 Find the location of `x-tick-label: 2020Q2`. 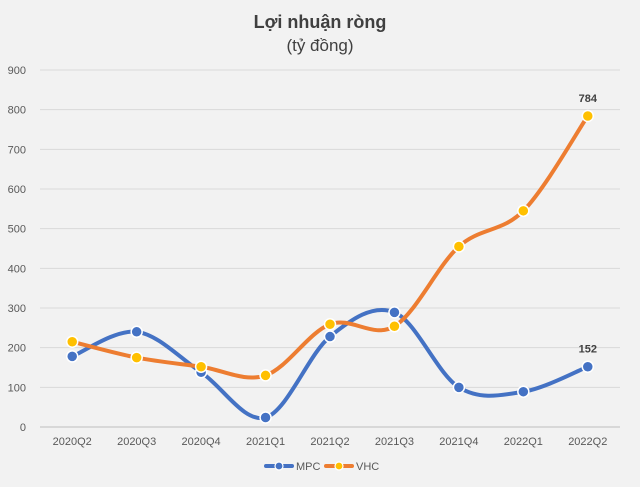

x-tick-label: 2020Q2 is located at coordinates (72, 442).